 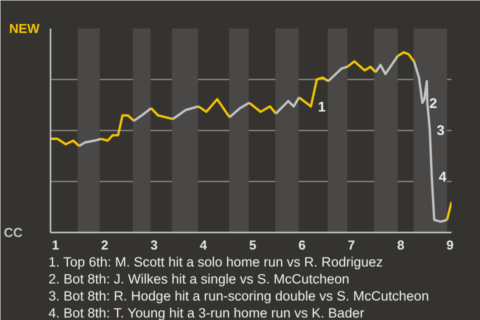 What do you see at coordinates (302, 245) in the screenshot?
I see `x-tick-label: 6` at bounding box center [302, 245].